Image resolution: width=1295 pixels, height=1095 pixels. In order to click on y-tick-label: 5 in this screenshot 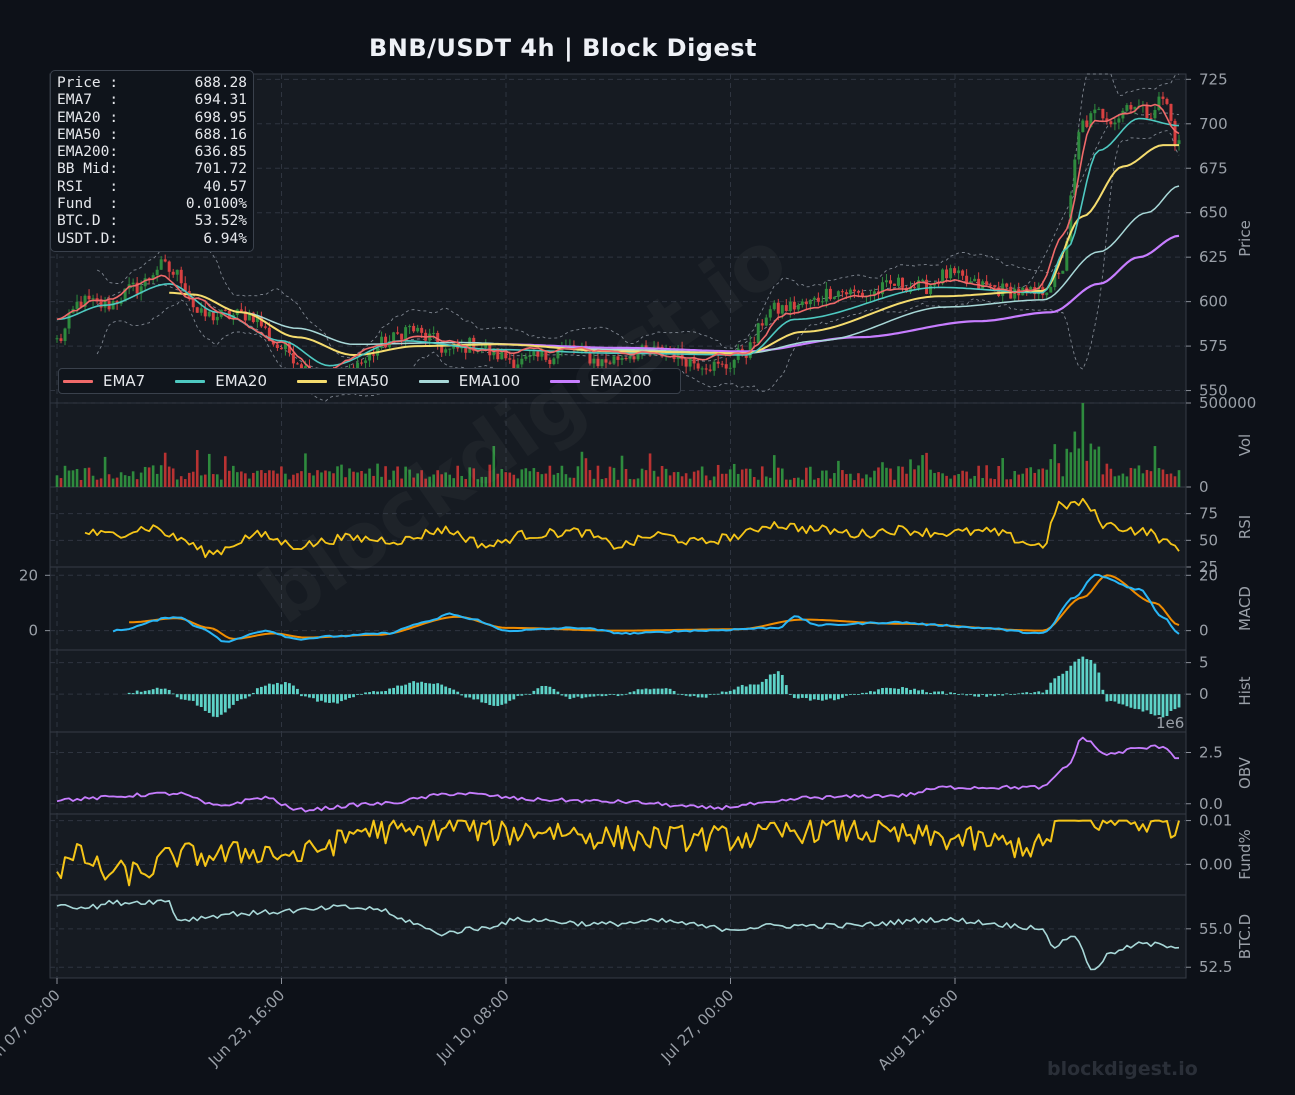, I will do `click(1204, 663)`.